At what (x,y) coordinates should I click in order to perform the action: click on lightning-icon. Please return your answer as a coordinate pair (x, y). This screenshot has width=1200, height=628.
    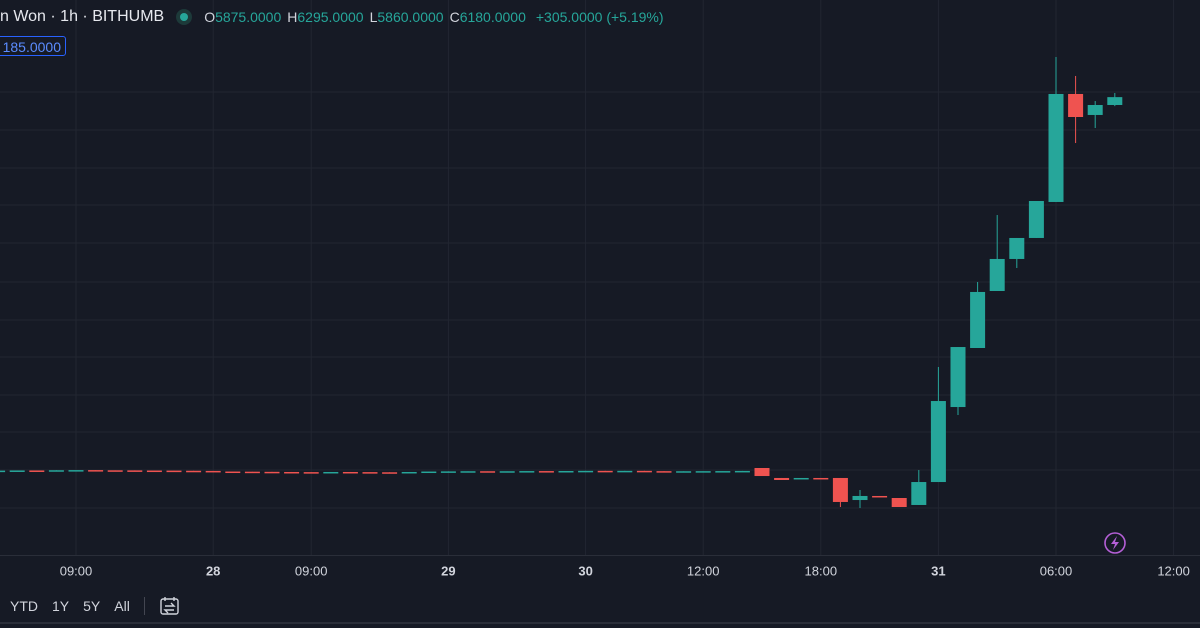
    Looking at the image, I should click on (1115, 543).